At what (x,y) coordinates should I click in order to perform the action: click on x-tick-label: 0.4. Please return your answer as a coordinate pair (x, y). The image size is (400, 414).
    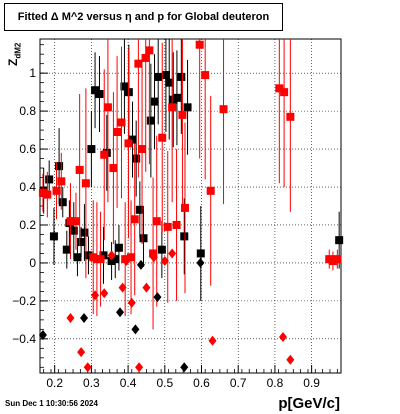
    Looking at the image, I should click on (128, 383).